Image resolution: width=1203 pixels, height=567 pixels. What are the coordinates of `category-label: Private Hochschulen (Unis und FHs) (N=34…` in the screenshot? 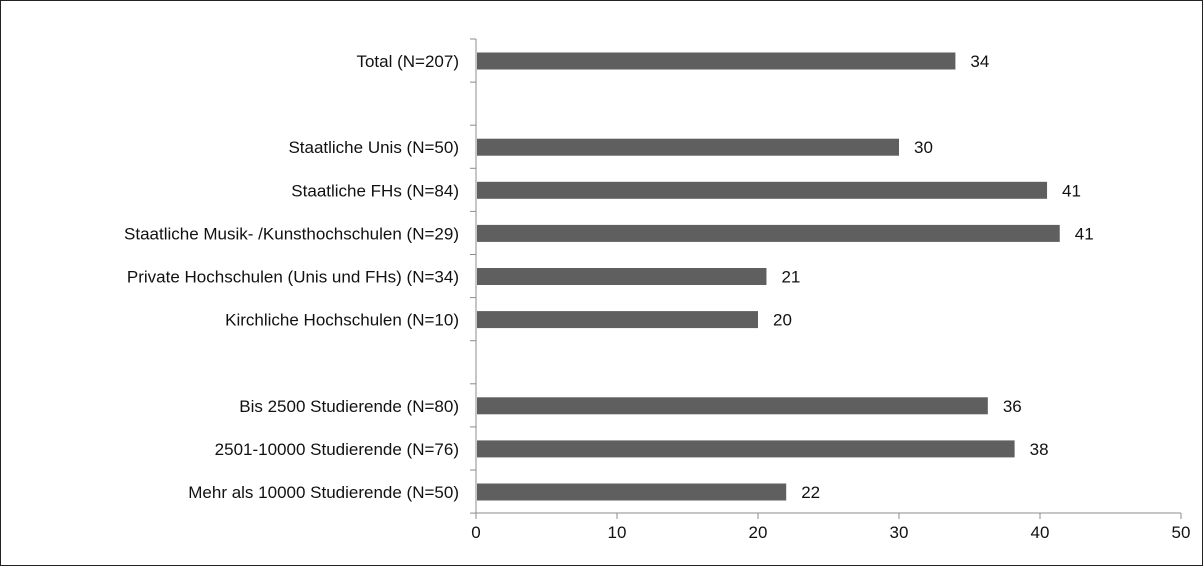 It's located at (293, 277).